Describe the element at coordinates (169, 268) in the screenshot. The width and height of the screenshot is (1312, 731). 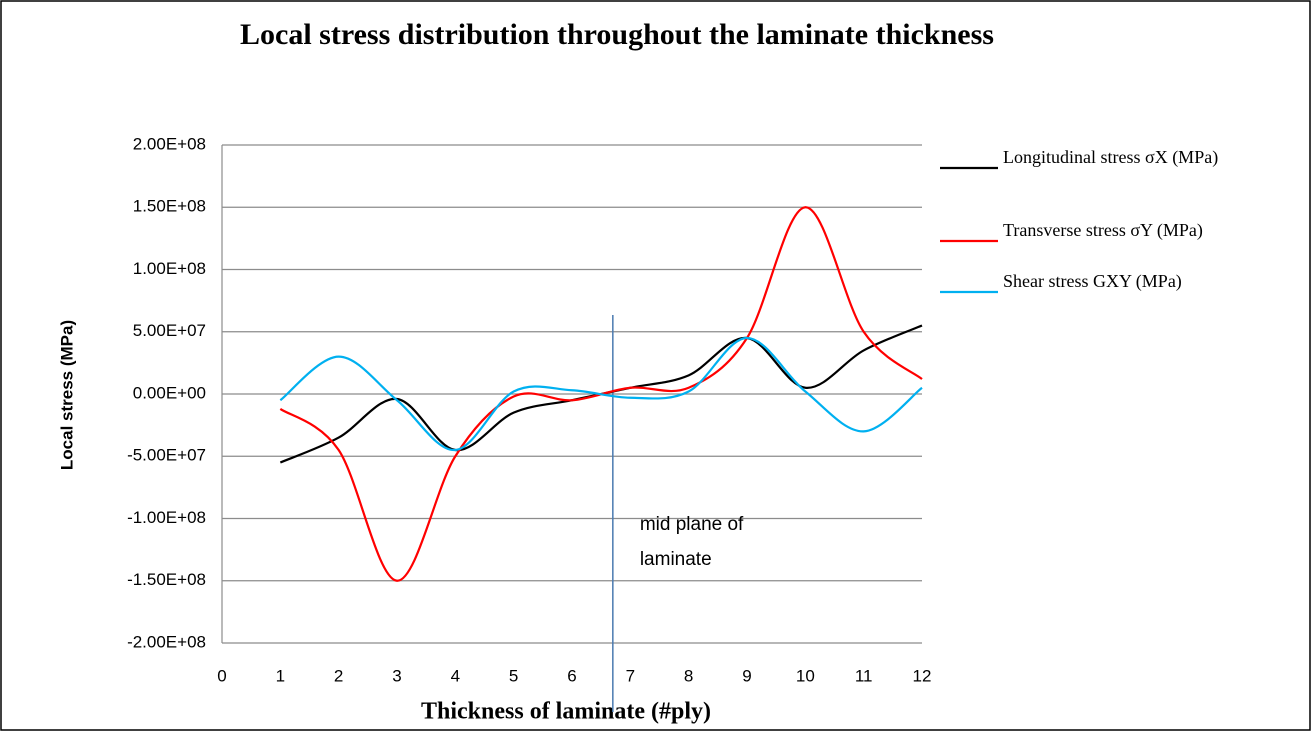
I see `y-tick-label: 1.00E+08` at that location.